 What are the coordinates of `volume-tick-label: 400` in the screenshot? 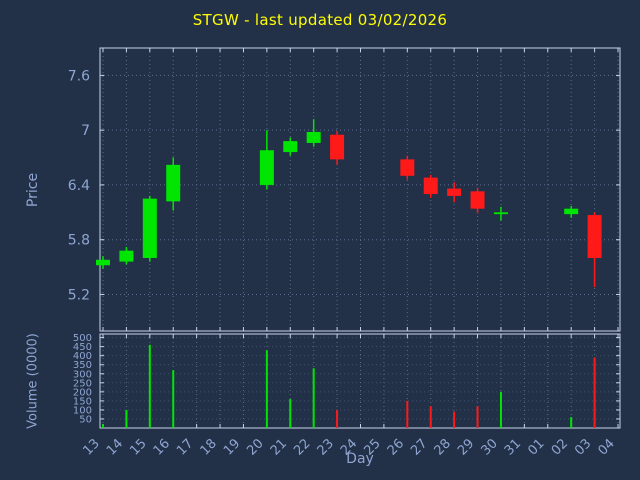 It's located at (82, 356).